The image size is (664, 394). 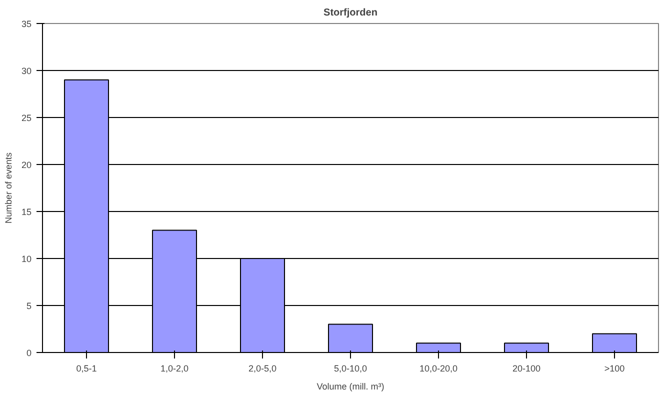 I want to click on chart-title: Storfjorden, so click(x=351, y=13).